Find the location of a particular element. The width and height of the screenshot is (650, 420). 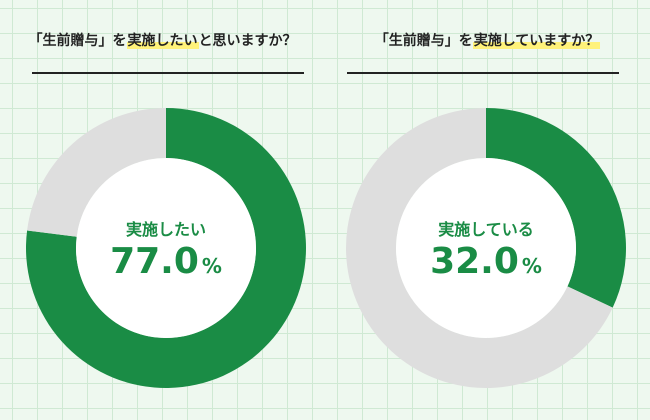

center-value: 77.0 is located at coordinates (154, 261).